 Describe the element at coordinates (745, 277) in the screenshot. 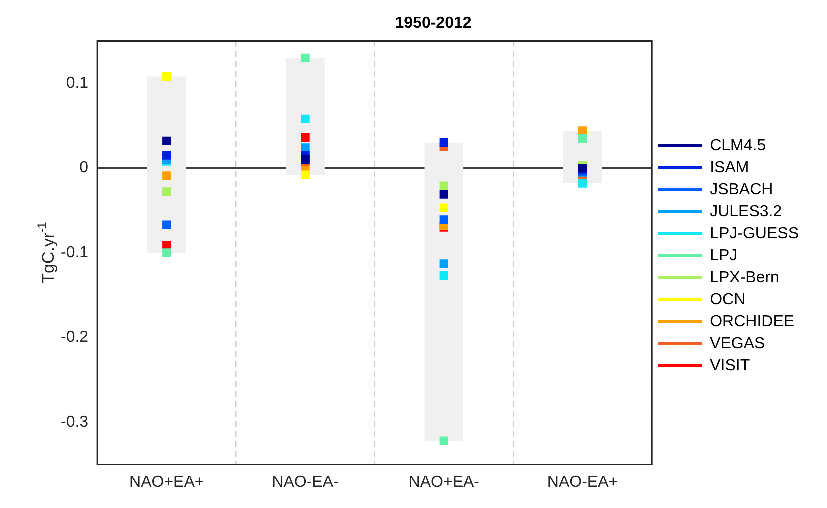

I see `legend-label: LPX-Bern` at that location.